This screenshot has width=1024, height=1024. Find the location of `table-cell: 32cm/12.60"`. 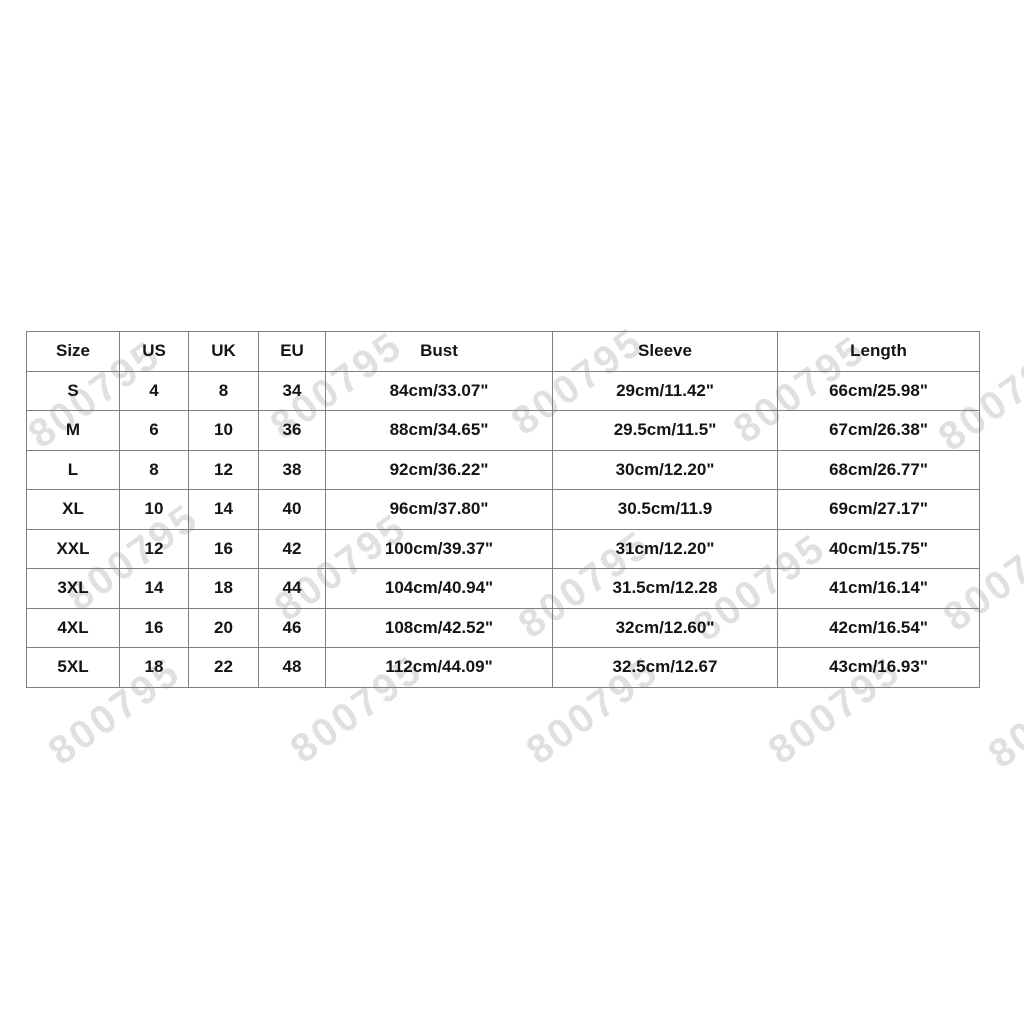

table-cell: 32cm/12.60" is located at coordinates (665, 627).